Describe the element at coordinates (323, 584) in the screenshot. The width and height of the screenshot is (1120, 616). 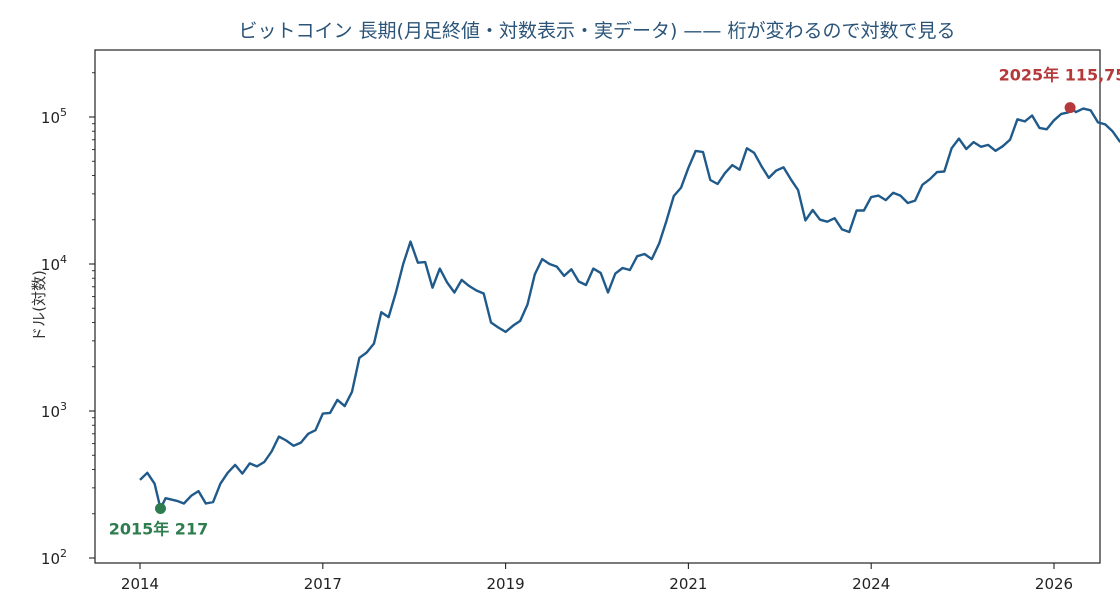
I see `x-tick-label: 2017` at that location.